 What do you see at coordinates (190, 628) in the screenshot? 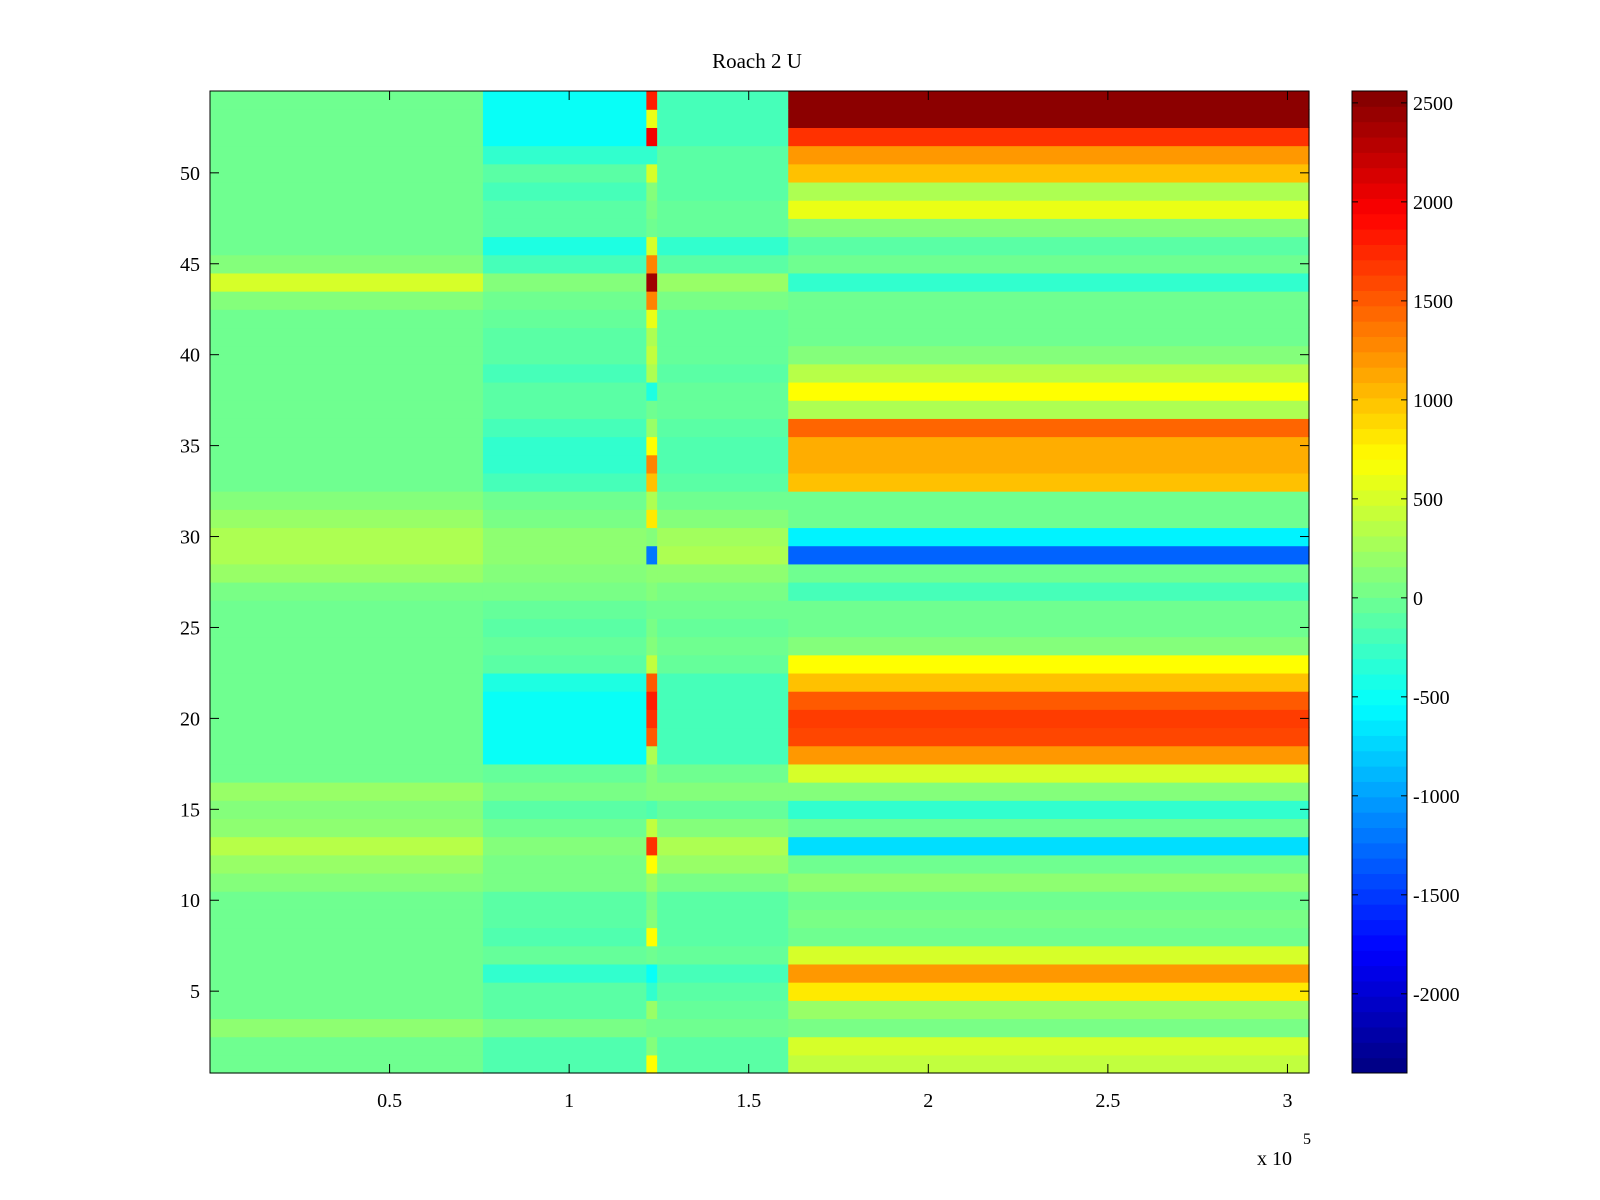
I see `y-tick-label: 25` at bounding box center [190, 628].